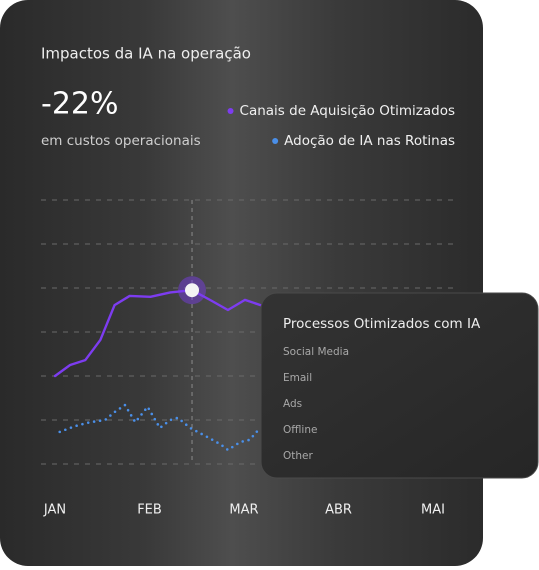 Image resolution: width=539 pixels, height=570 pixels. I want to click on legend-label: Adoção de IA nas Rotinas, so click(369, 141).